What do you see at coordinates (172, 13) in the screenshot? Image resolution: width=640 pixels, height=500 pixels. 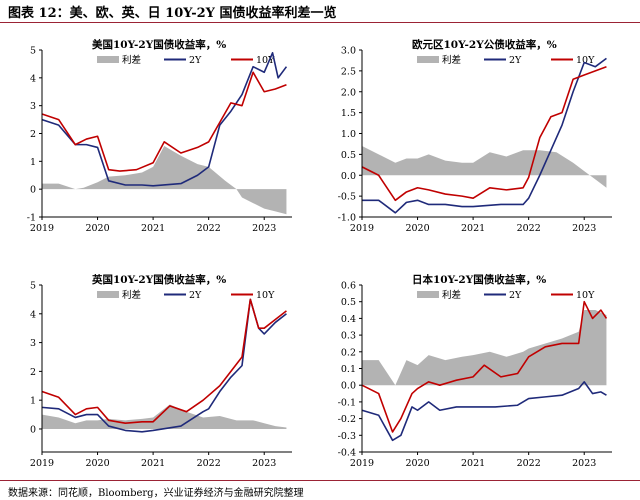 I see `figure-title: 图表 12：美、欧、英、日 10Y-2Y 国债收益率利差一览` at bounding box center [172, 13].